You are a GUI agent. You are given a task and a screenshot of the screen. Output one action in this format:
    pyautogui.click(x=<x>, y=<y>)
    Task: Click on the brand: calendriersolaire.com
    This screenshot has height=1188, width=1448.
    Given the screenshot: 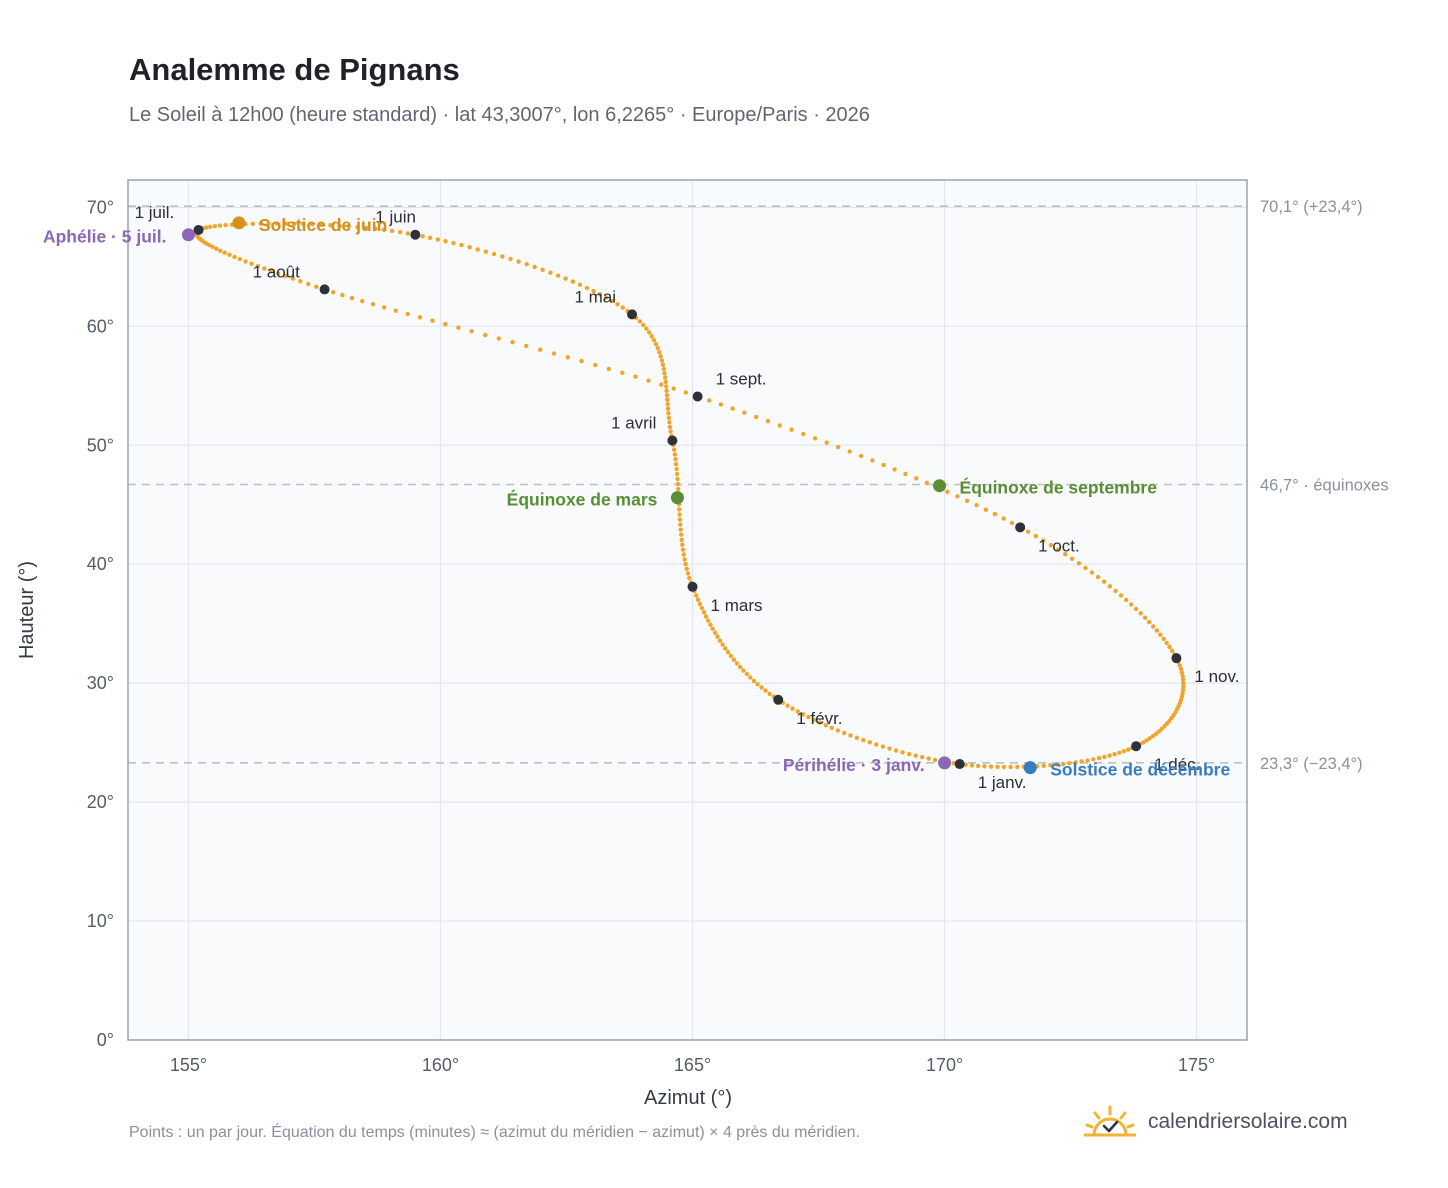 What is the action you would take?
    pyautogui.click(x=1216, y=1122)
    